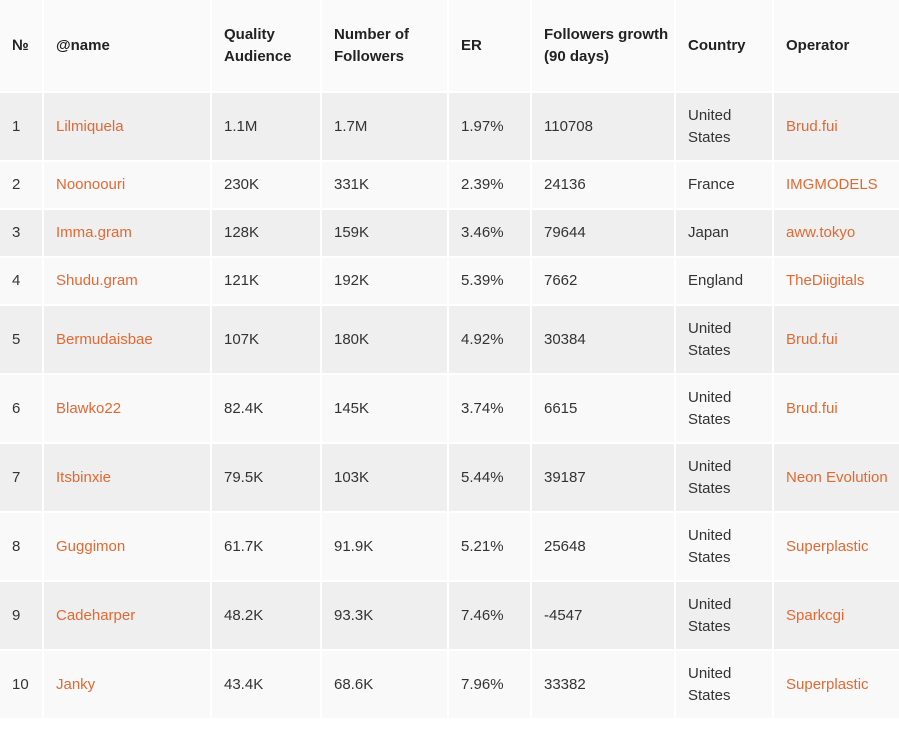 The width and height of the screenshot is (899, 731). What do you see at coordinates (384, 546) in the screenshot?
I see `cell-followers: 91.9K` at bounding box center [384, 546].